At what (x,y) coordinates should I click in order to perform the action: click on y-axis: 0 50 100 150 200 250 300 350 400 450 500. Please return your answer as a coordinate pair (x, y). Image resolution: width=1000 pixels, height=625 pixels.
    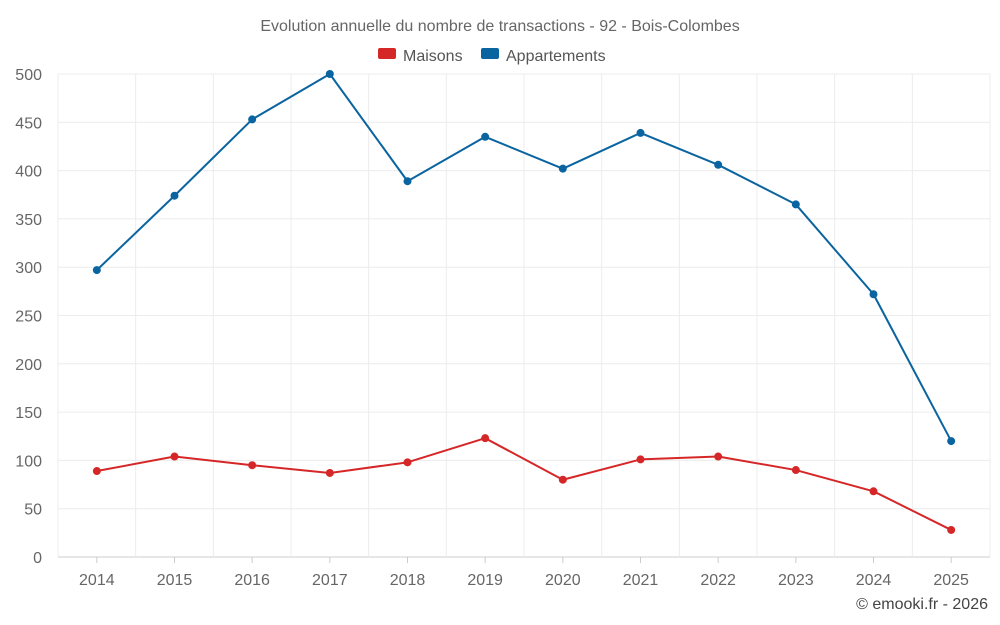
    Looking at the image, I should click on (28, 317).